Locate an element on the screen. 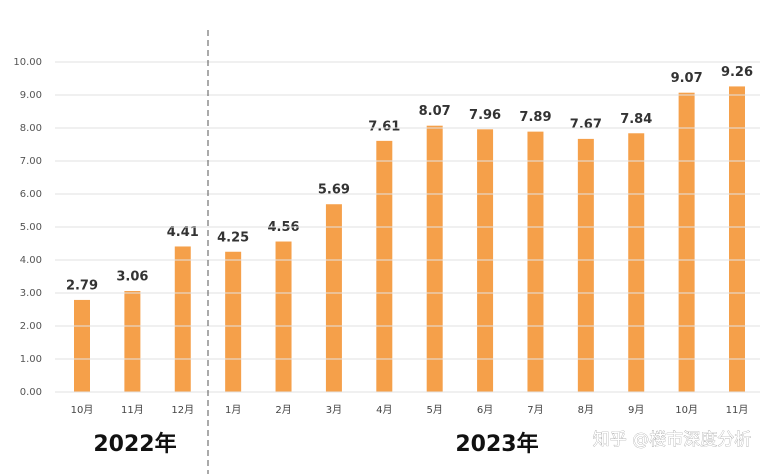 The height and width of the screenshot is (474, 769). value-label: 7.96 is located at coordinates (485, 115).